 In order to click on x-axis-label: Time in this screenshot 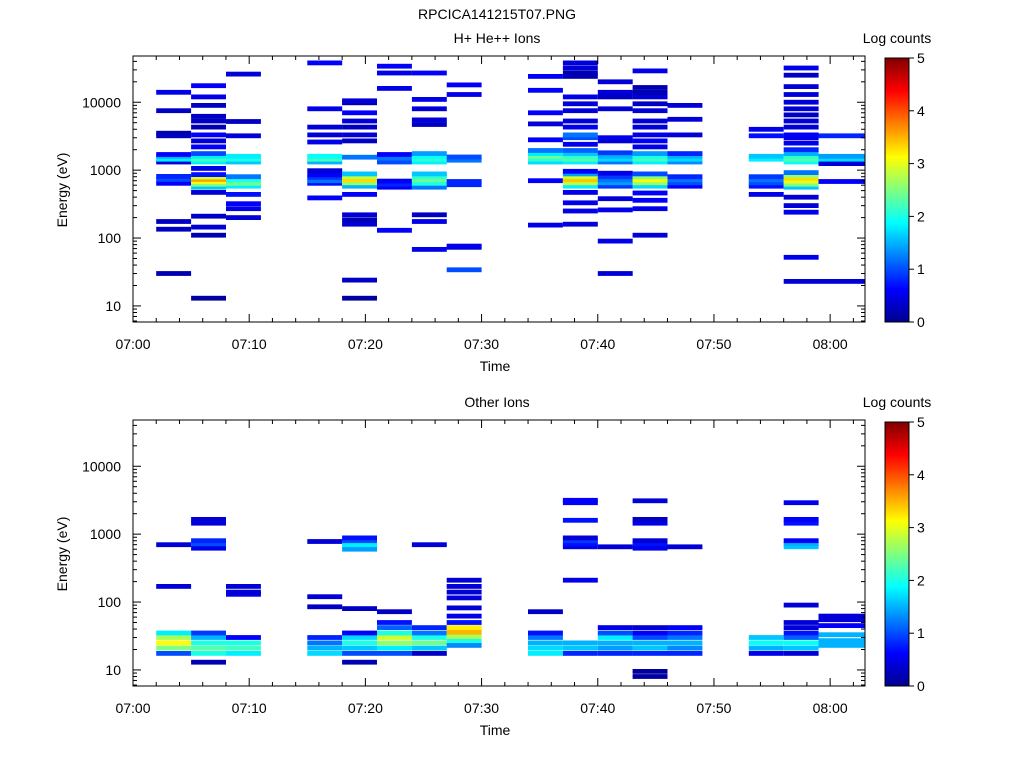, I will do `click(495, 366)`.